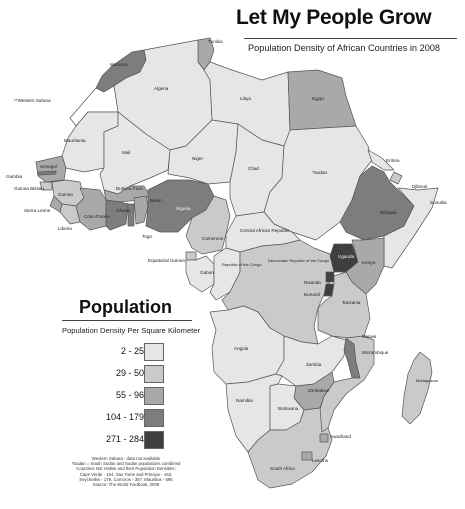 This screenshot has width=465, height=509. Describe the element at coordinates (419, 186) in the screenshot. I see `label-djibouti: Djibouti` at that location.